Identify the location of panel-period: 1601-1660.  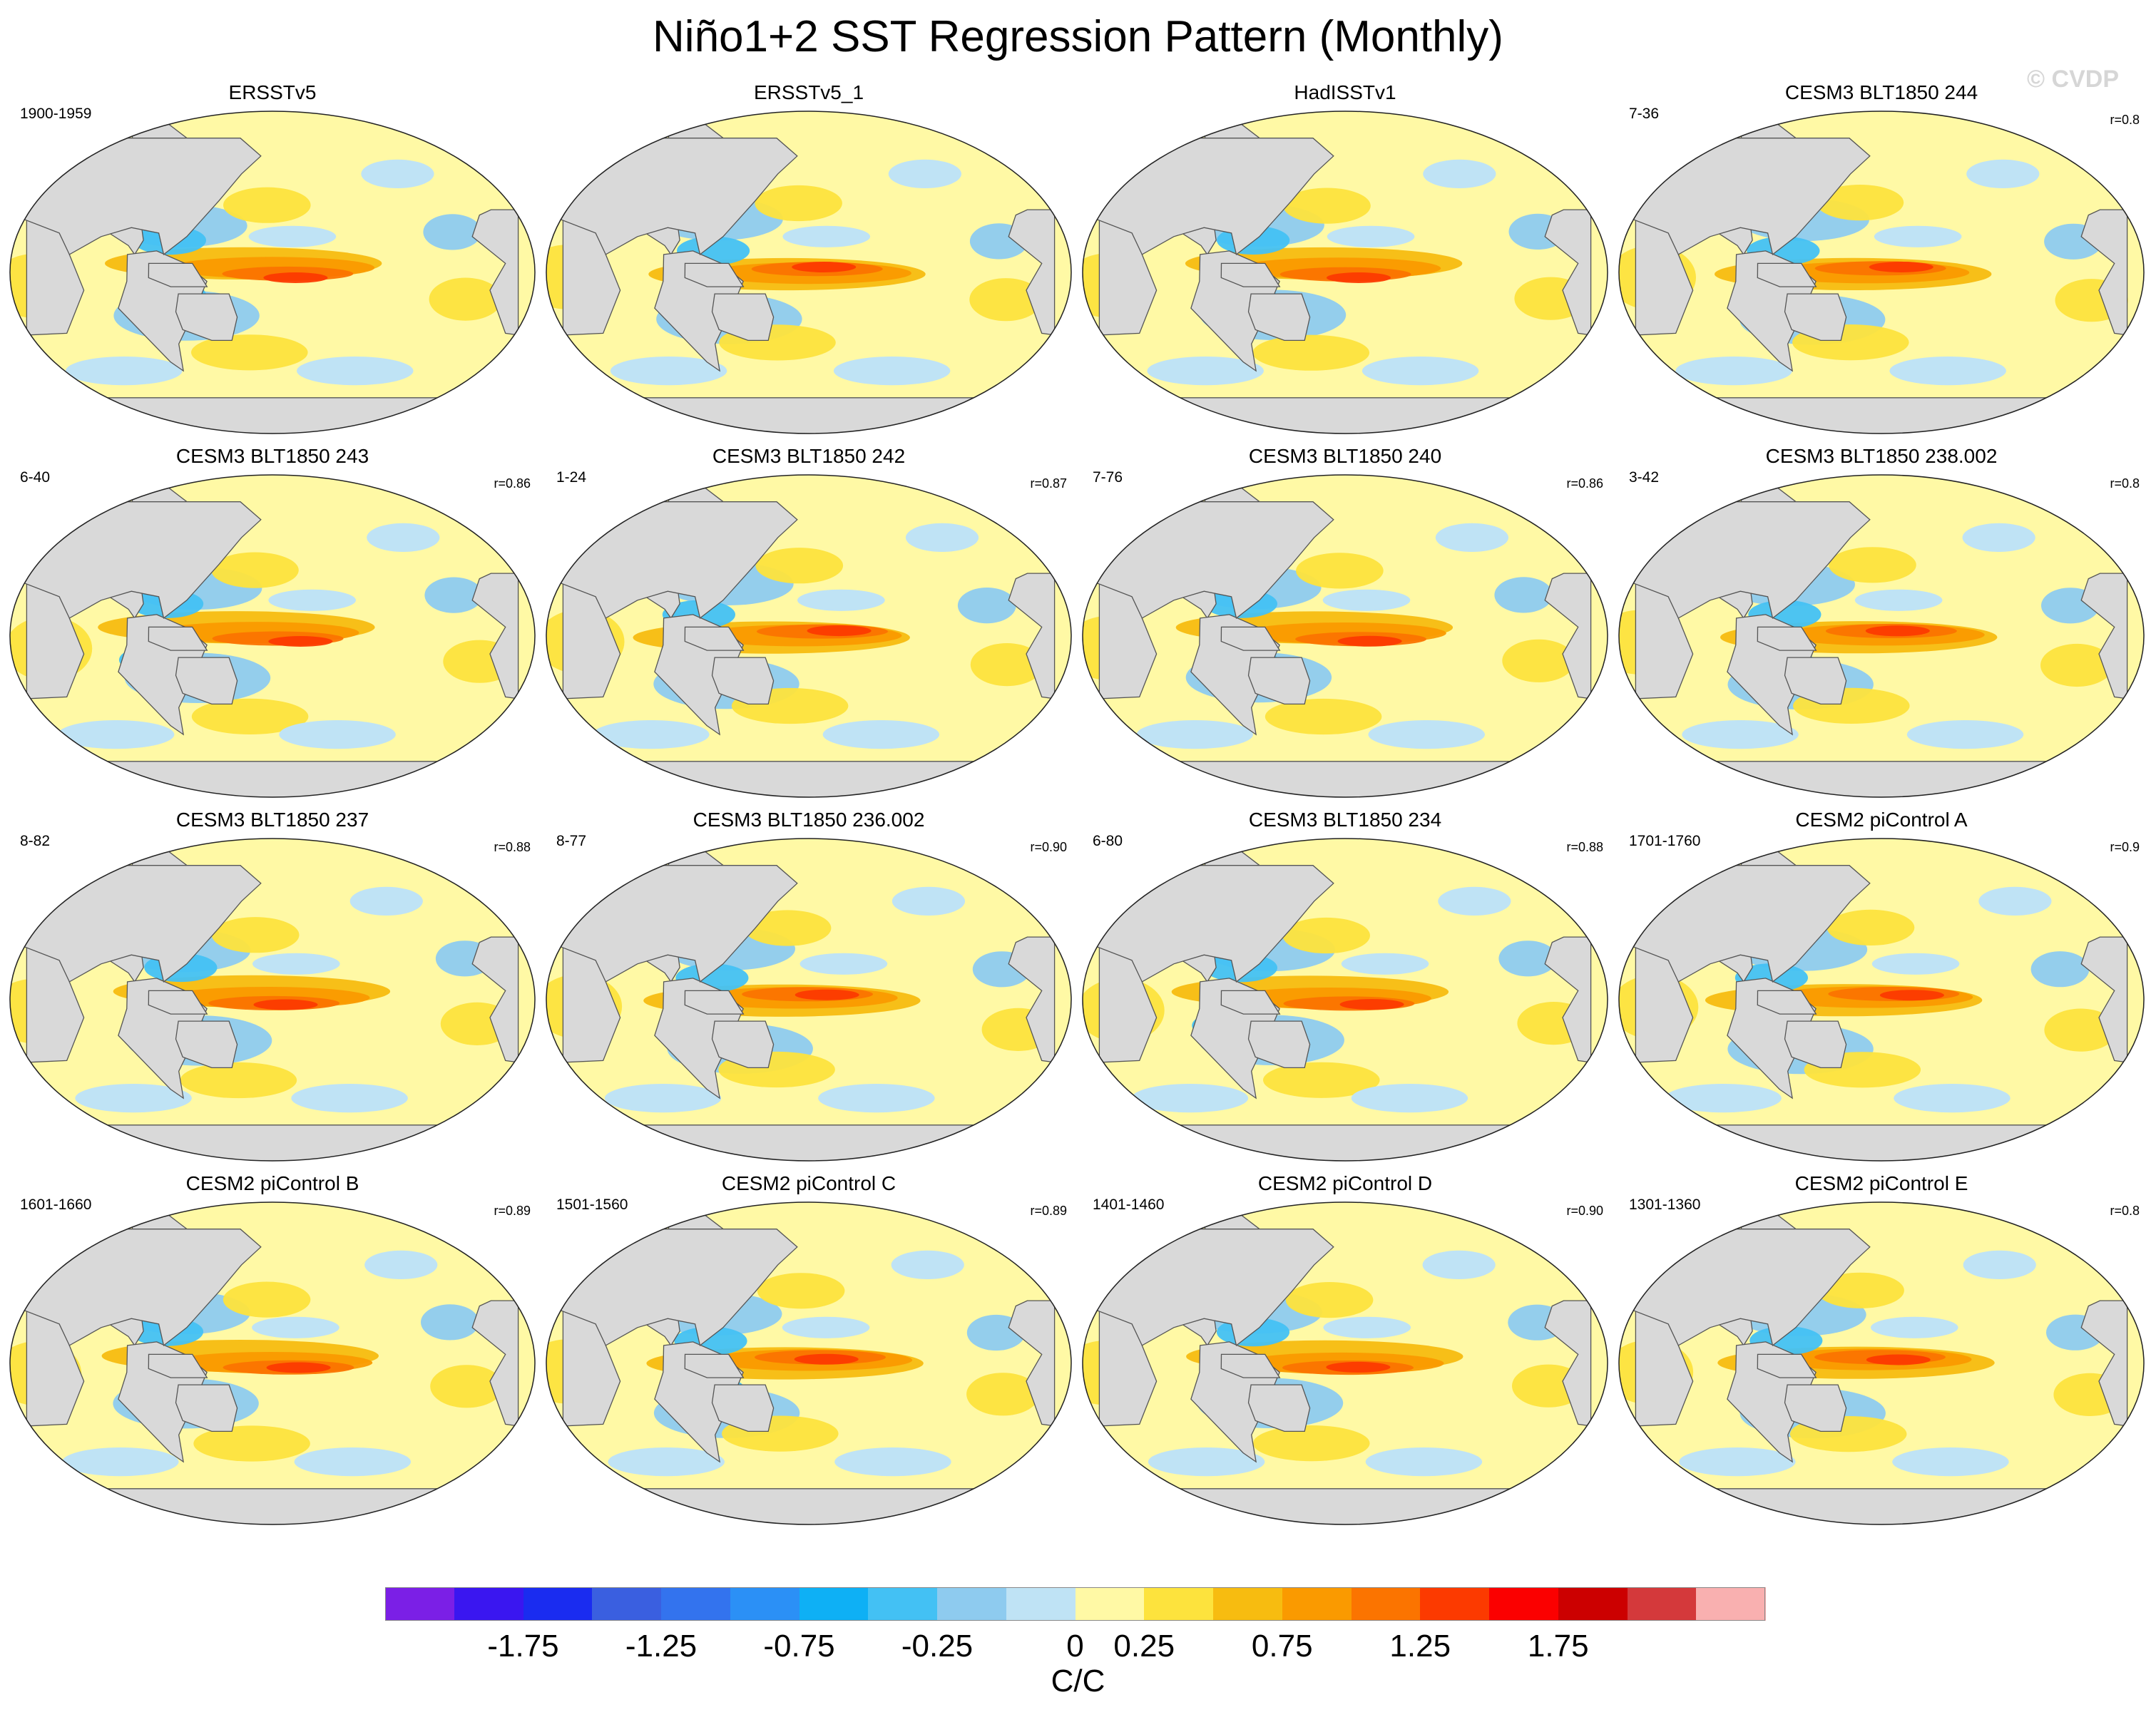
(56, 1204).